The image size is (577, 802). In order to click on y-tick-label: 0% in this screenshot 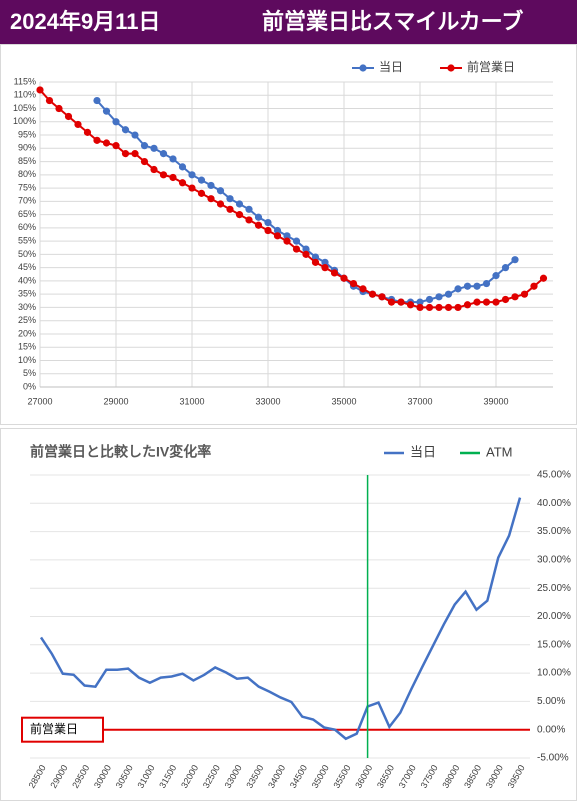, I will do `click(29, 386)`.